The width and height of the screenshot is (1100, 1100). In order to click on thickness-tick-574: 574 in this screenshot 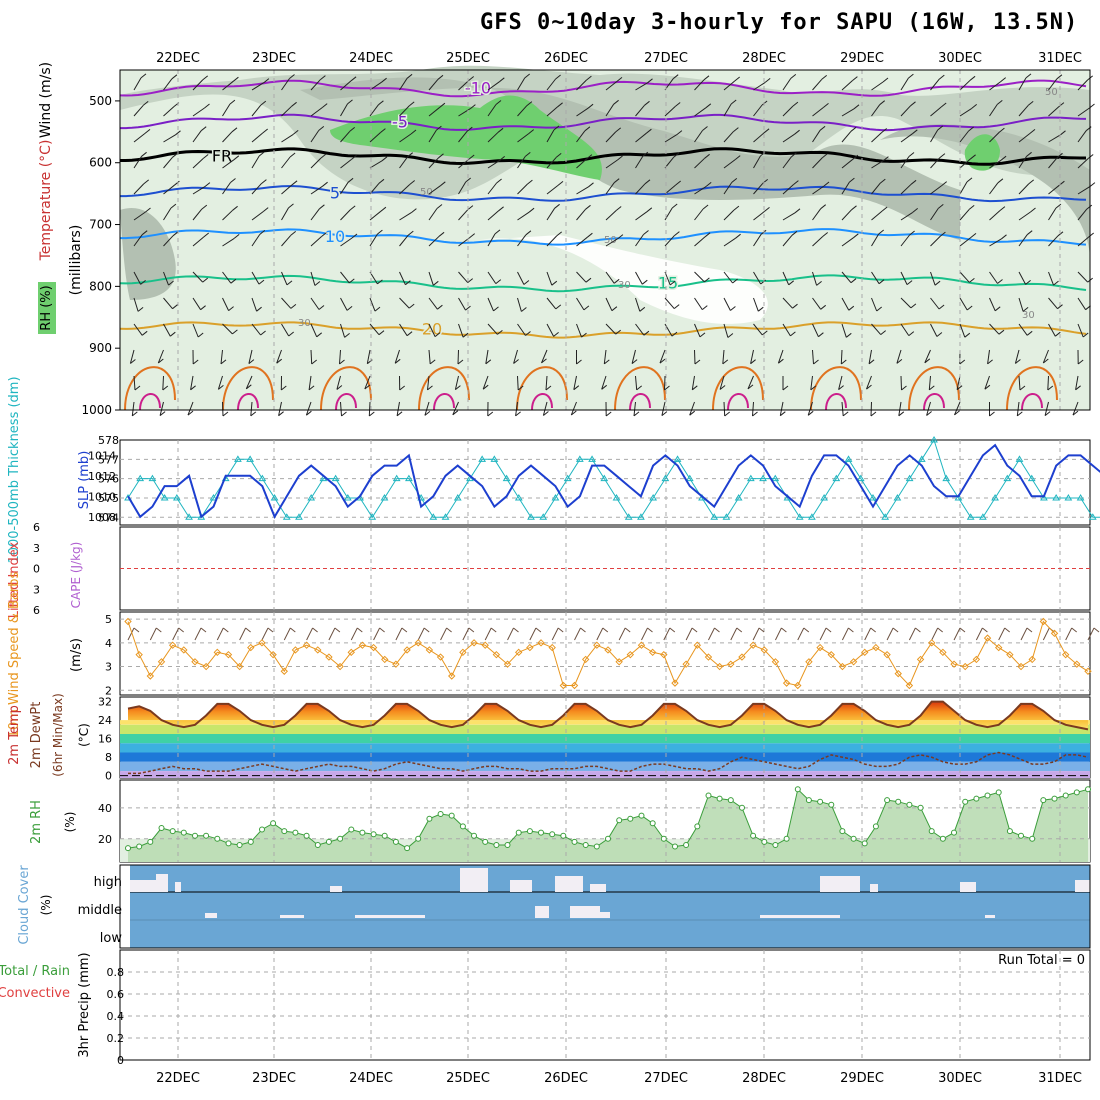, I will do `click(108, 517)`.